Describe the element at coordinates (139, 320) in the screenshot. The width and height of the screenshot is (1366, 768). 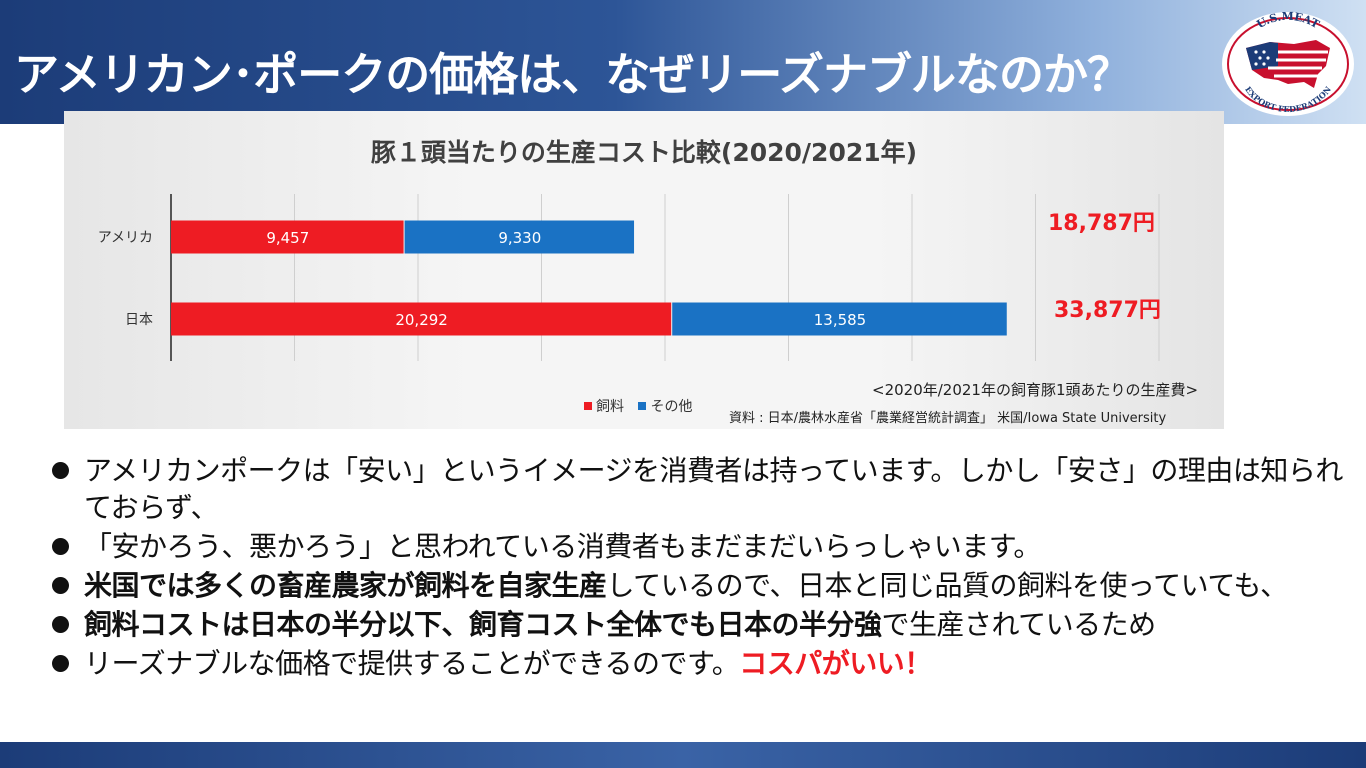
I see `category-label: 日本` at that location.